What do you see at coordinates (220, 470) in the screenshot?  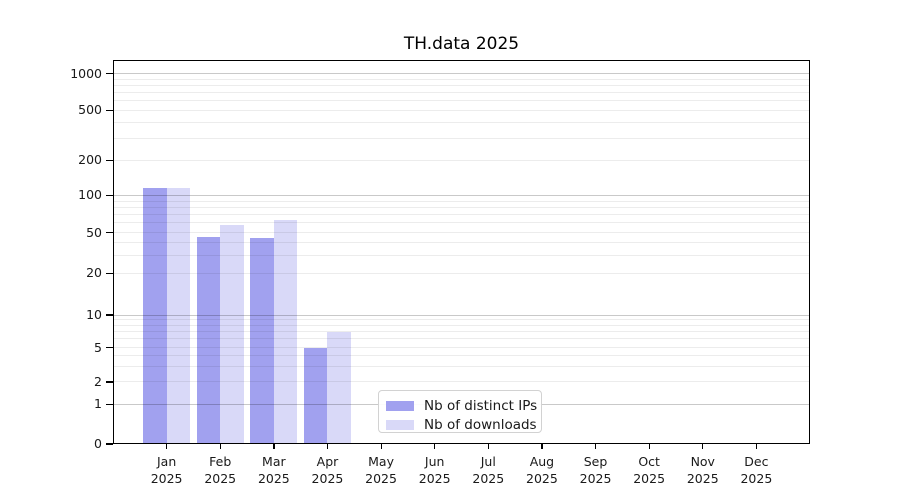 I see `x-tick-label: Feb 2025` at bounding box center [220, 470].